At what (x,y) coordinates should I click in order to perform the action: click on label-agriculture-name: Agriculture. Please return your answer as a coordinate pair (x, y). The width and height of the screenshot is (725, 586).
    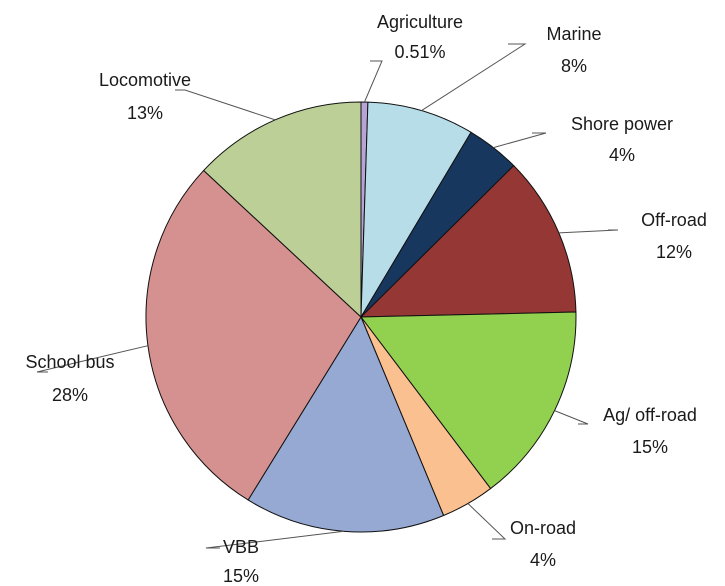
    Looking at the image, I should click on (420, 22).